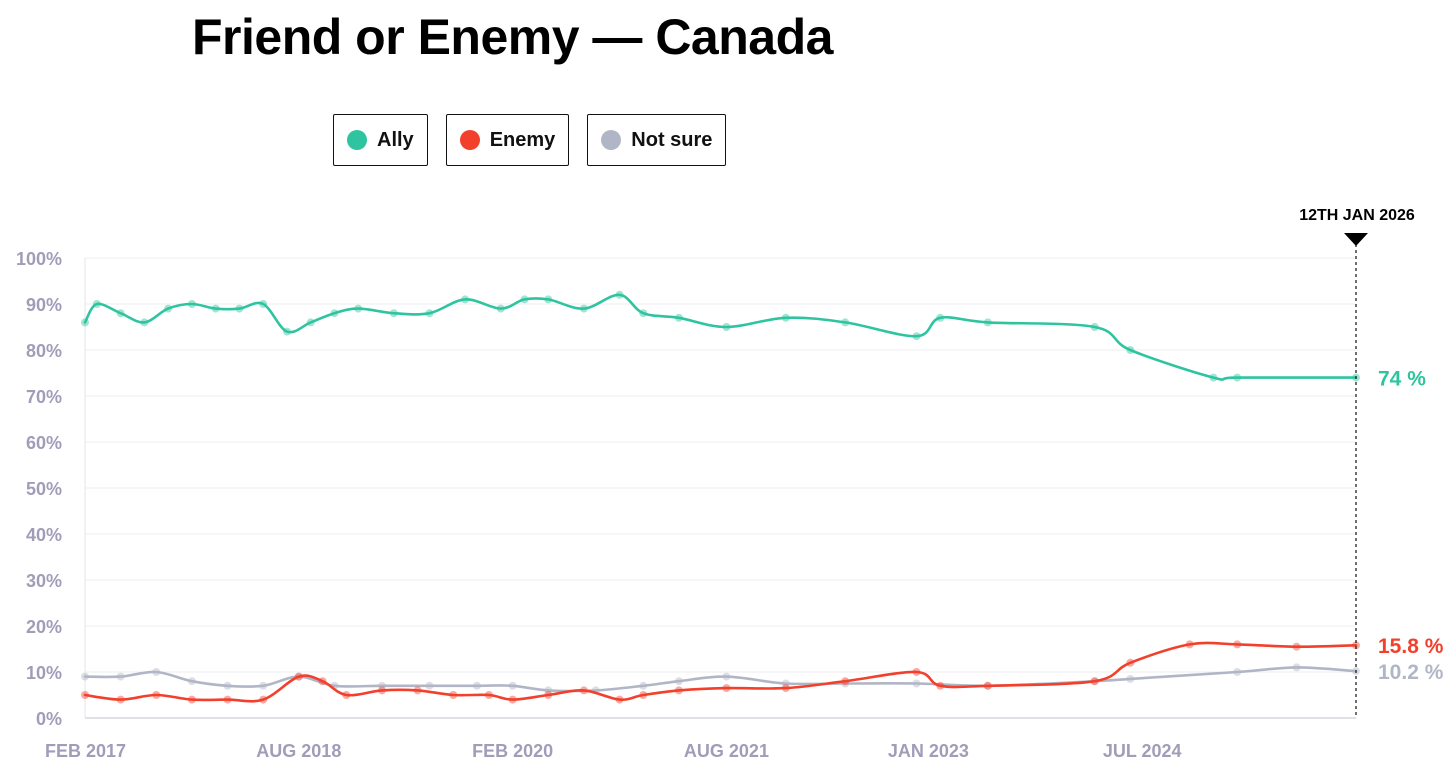  Describe the element at coordinates (522, 139) in the screenshot. I see `legend-label: Enemy` at that location.